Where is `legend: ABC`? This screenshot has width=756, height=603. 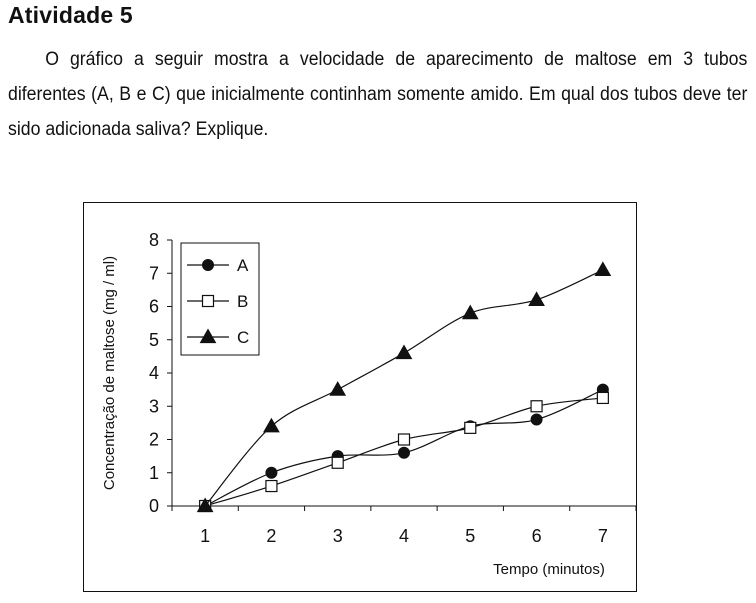 legend: ABC is located at coordinates (220, 299).